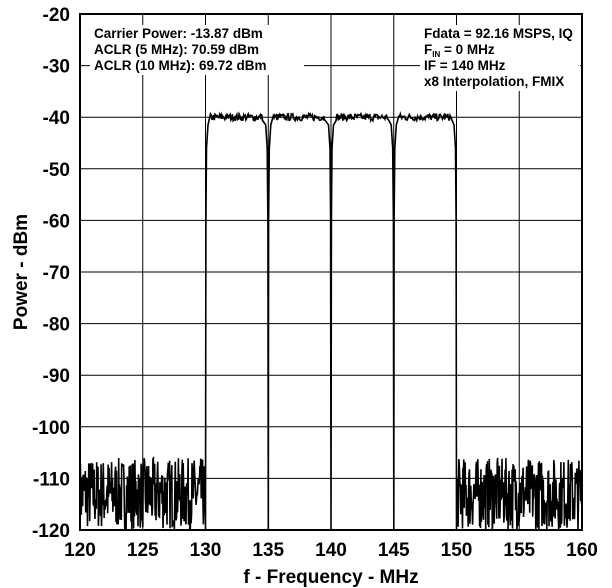 The height and width of the screenshot is (588, 612). I want to click on y-tick-label: -40, so click(56, 118).